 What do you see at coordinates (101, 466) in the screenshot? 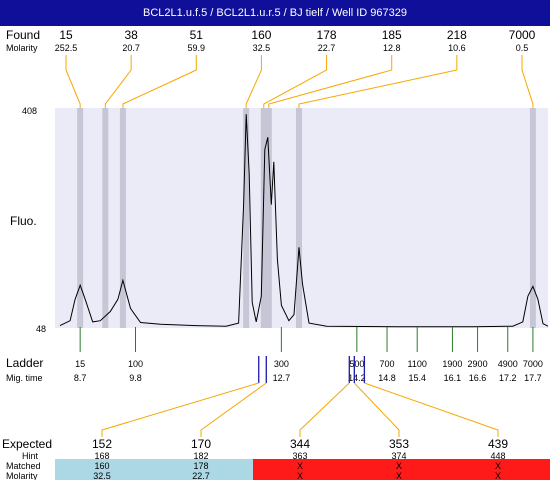
I see `matched-value: 160` at bounding box center [101, 466].